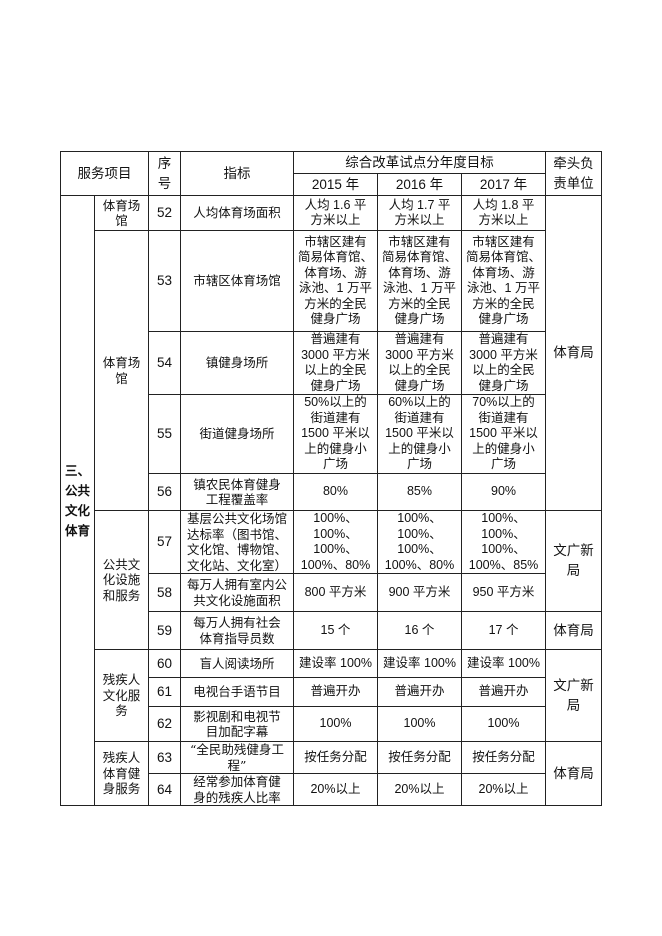 The image size is (662, 936). Describe the element at coordinates (503, 692) in the screenshot. I see `target-cell-2017: 普遍开办` at that location.